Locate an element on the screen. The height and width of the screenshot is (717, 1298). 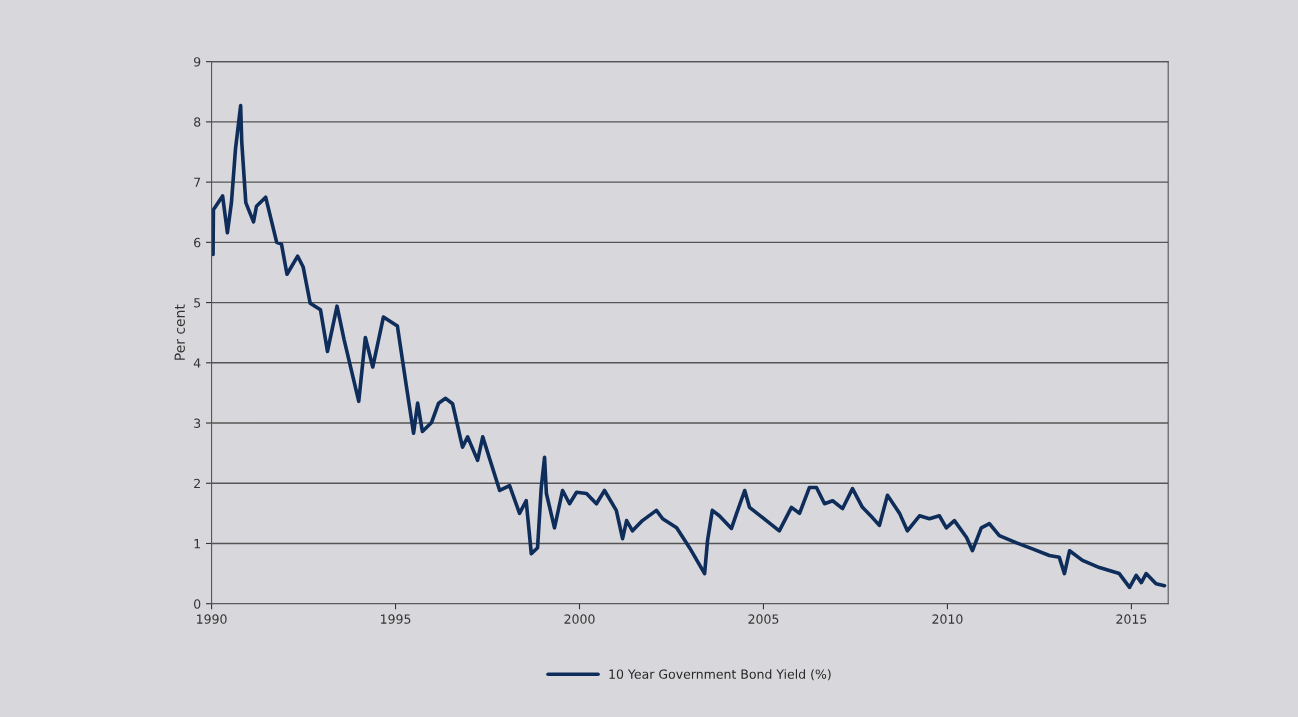
y-tick-label: 5 is located at coordinates (197, 303).